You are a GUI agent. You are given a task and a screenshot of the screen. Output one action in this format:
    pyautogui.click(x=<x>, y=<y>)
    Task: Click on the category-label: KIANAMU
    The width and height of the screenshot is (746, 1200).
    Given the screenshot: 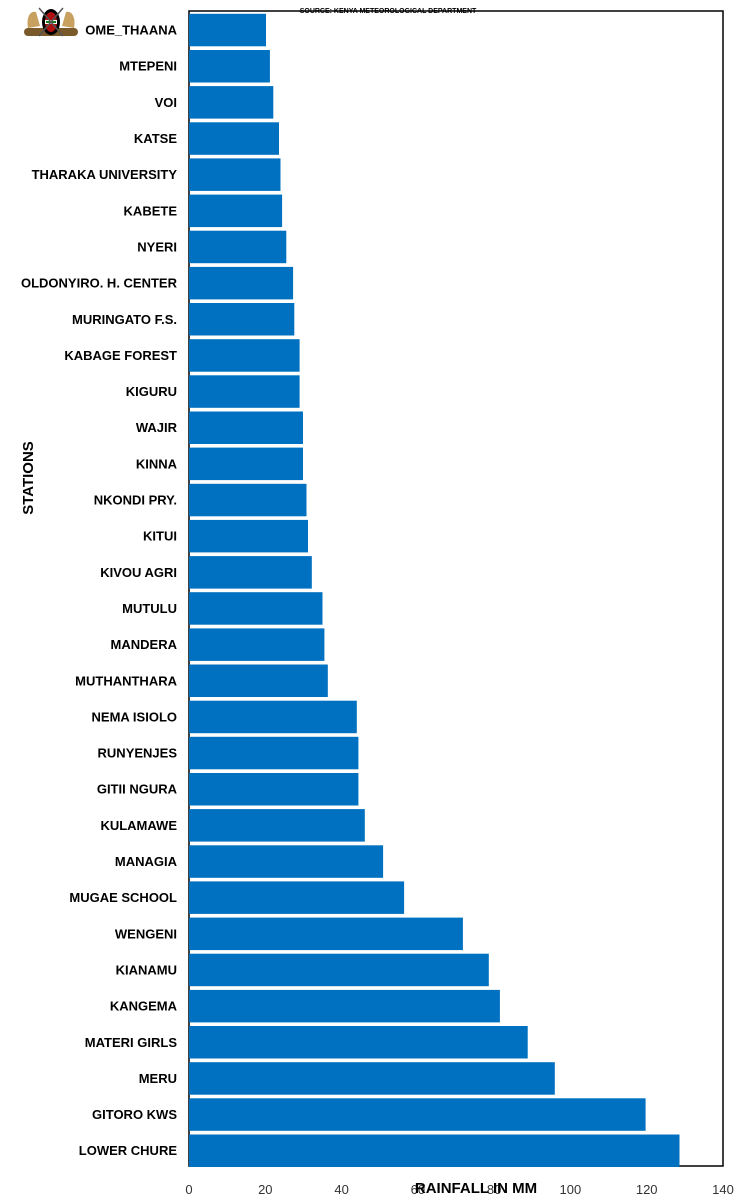 What is the action you would take?
    pyautogui.click(x=146, y=970)
    